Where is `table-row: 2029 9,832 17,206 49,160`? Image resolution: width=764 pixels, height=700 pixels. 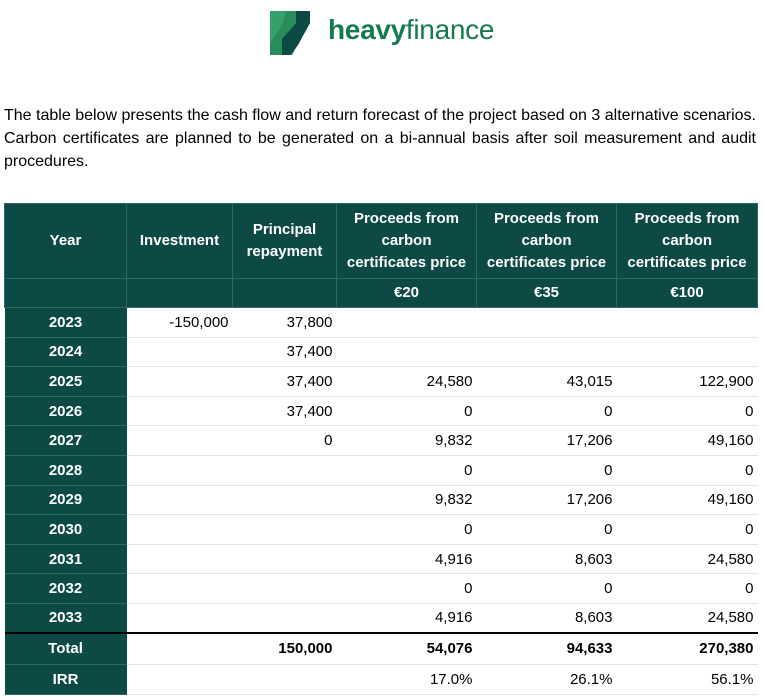
table-row: 2029 9,832 17,206 49,160 is located at coordinates (381, 500).